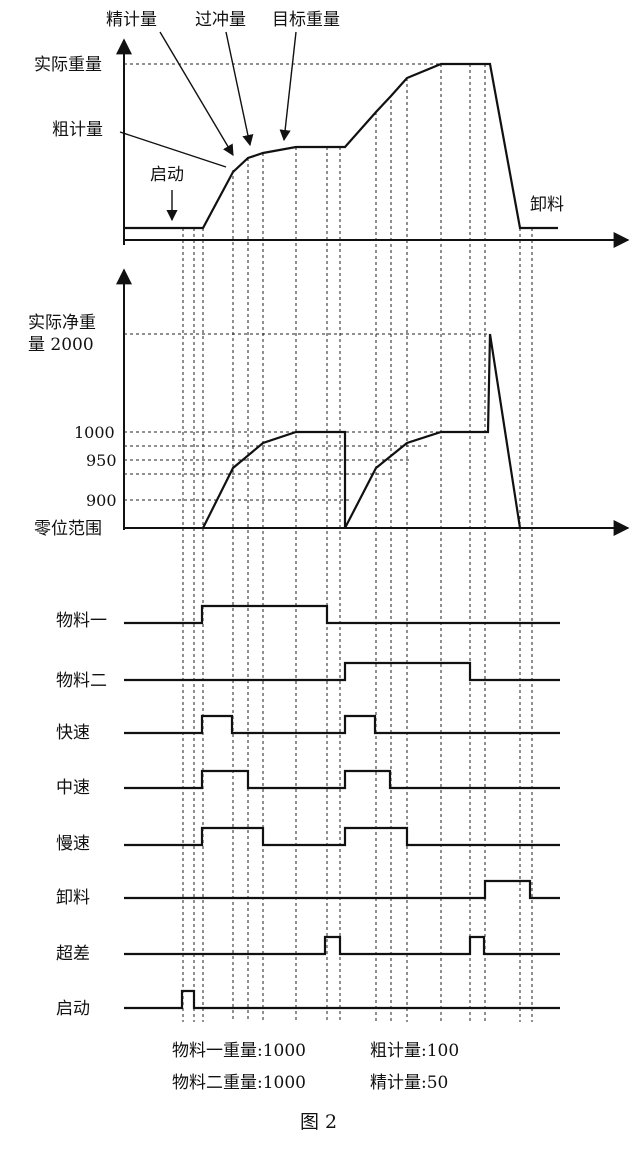 The image size is (630, 1160). I want to click on discharge-label: 卸料, so click(547, 205).